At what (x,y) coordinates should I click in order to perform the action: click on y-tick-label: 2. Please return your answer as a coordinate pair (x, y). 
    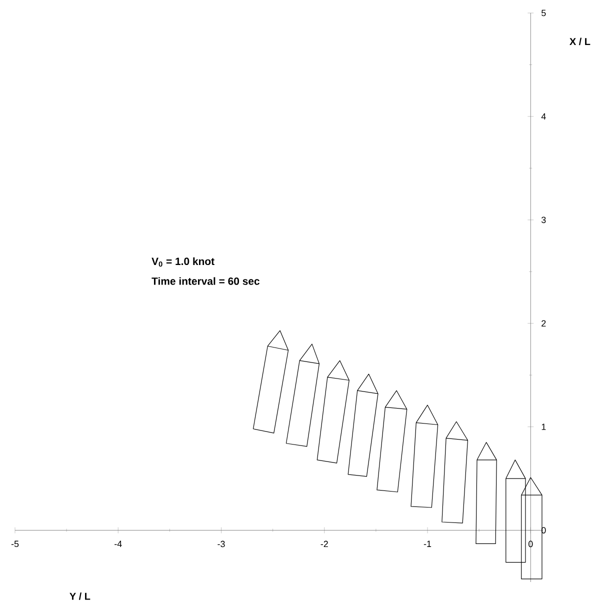
    Looking at the image, I should click on (544, 323).